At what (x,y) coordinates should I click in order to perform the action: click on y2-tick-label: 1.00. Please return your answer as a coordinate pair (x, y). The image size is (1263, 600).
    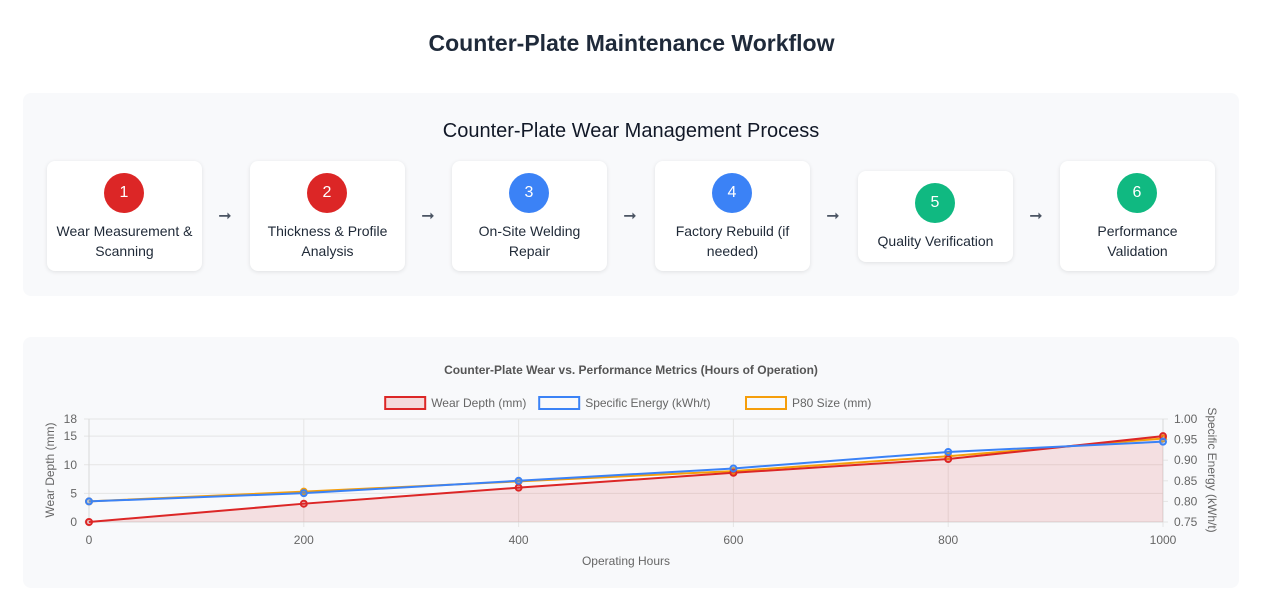
    Looking at the image, I should click on (1186, 419).